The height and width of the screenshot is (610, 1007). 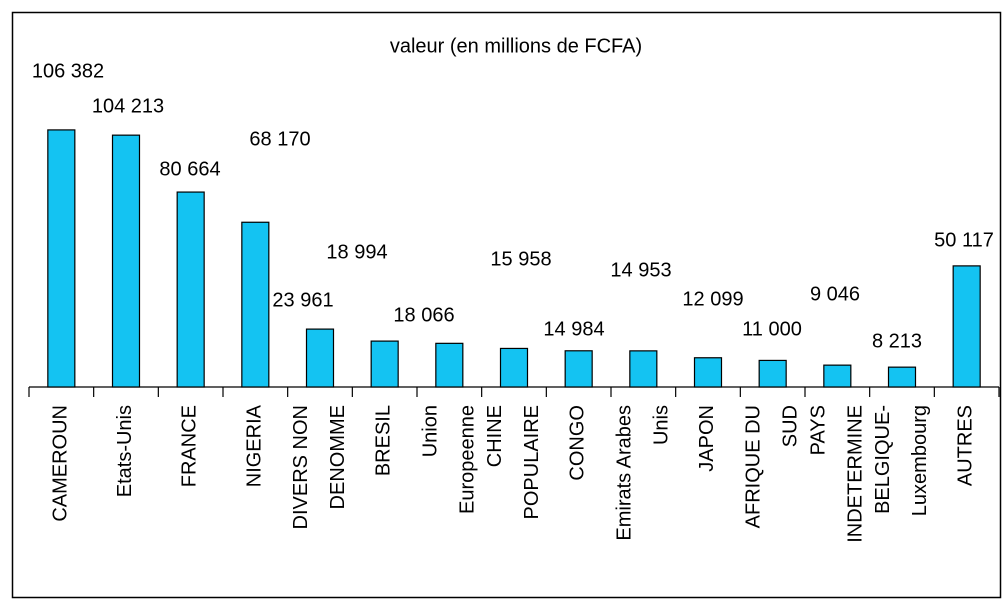 What do you see at coordinates (128, 106) in the screenshot?
I see `value-label: 104 213` at bounding box center [128, 106].